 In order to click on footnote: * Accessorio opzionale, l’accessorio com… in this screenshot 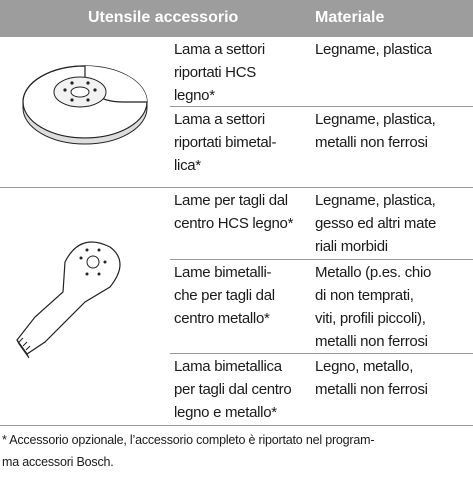, I will do `click(188, 451)`.